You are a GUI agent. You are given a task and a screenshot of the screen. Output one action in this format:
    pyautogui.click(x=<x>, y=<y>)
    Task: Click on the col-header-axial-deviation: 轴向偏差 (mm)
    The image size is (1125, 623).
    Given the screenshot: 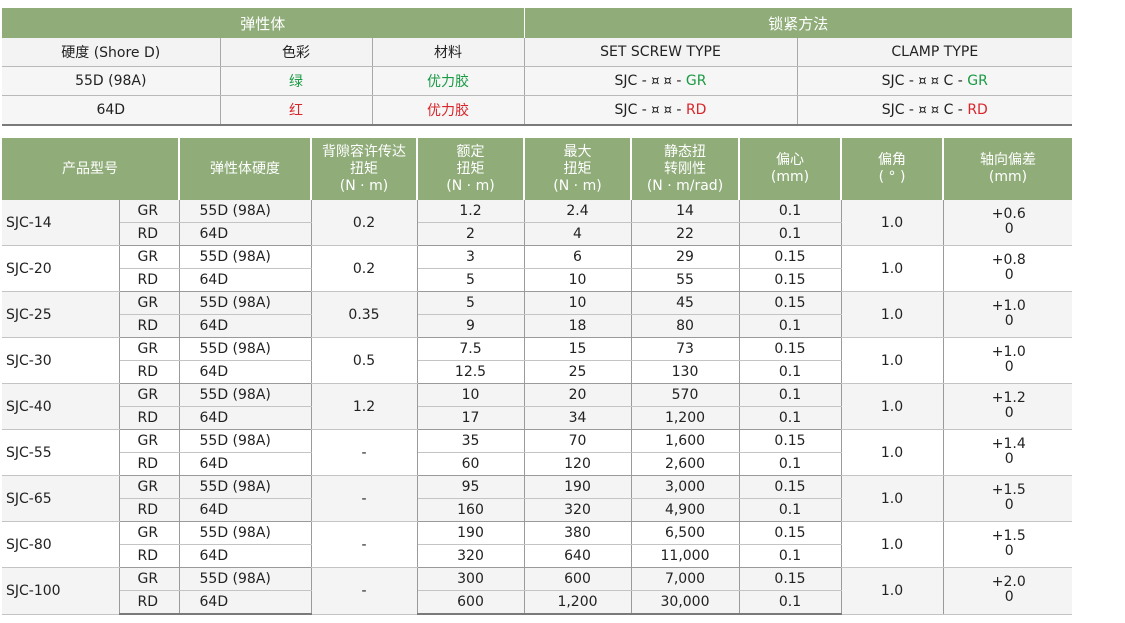 What is the action you would take?
    pyautogui.click(x=1007, y=169)
    